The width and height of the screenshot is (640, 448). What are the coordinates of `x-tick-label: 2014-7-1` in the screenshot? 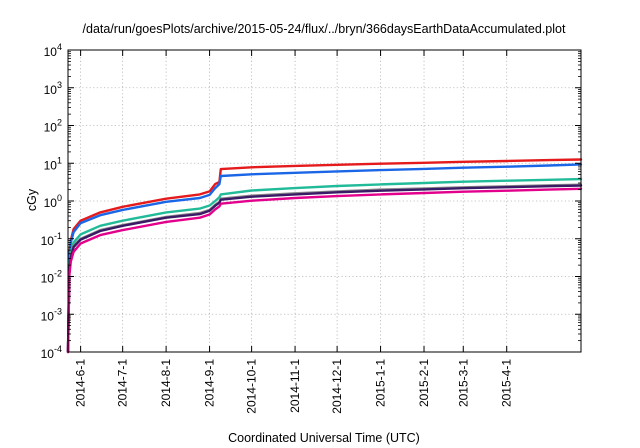 It's located at (123, 383).